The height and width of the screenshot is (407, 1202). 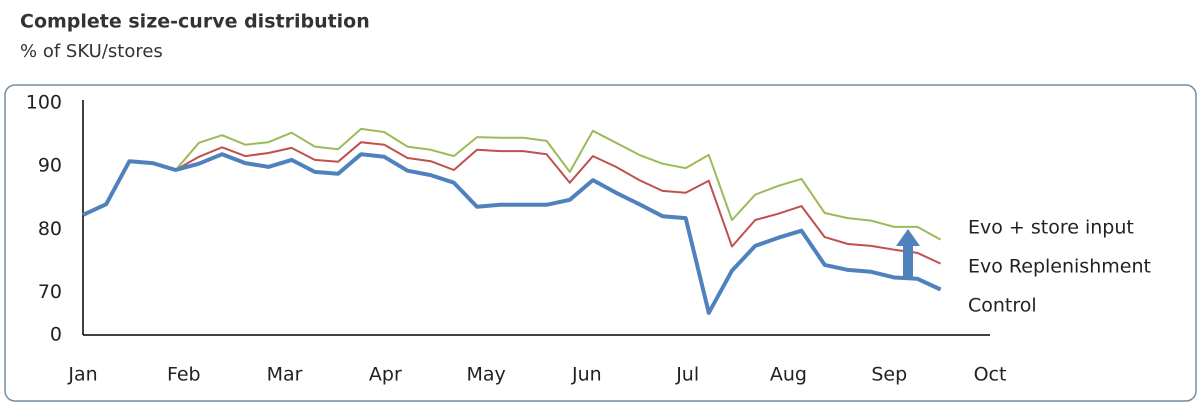 I want to click on x-tick-label: Aug, so click(x=788, y=375).